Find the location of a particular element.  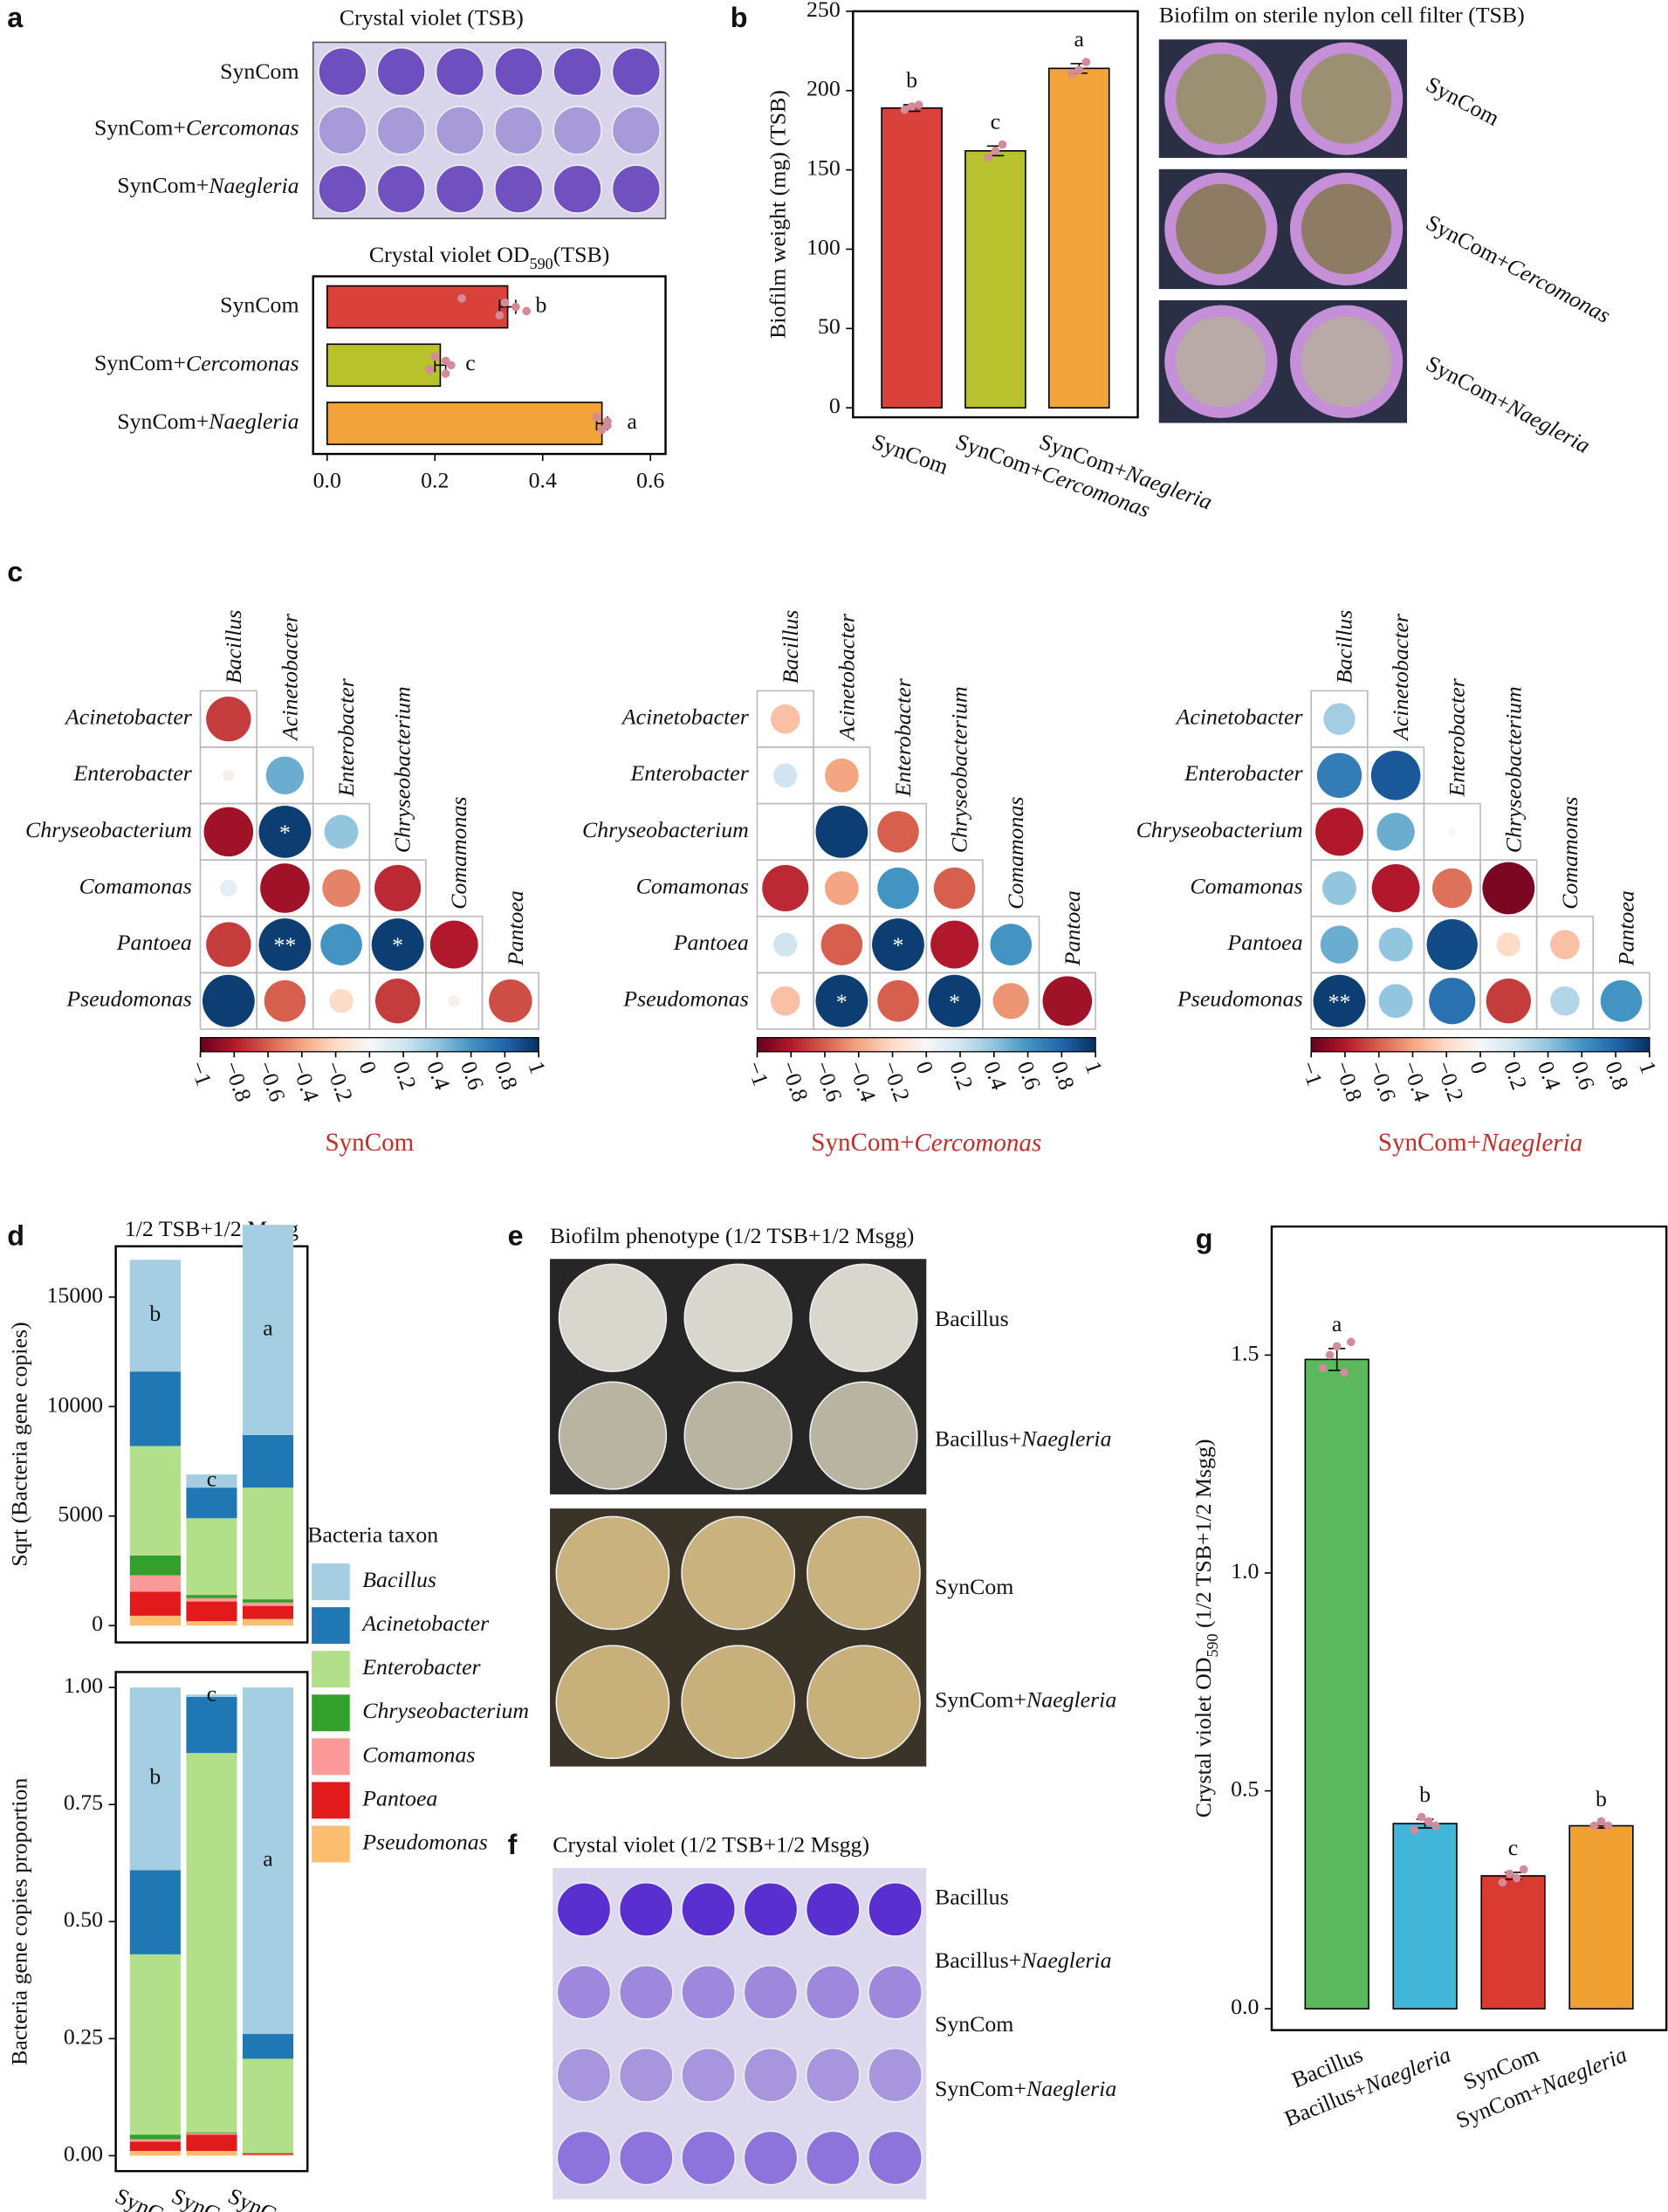

y-tick-label: 0.25 is located at coordinates (84, 2036).